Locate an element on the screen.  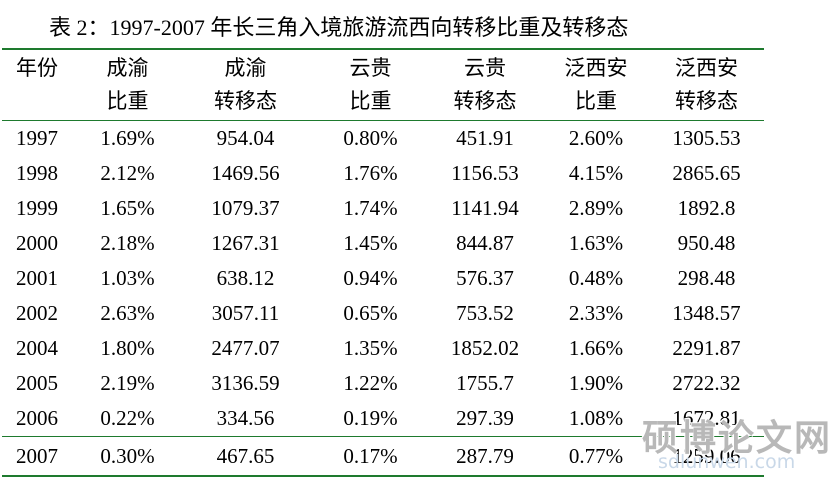
table-cell: 1.66% is located at coordinates (596, 348).